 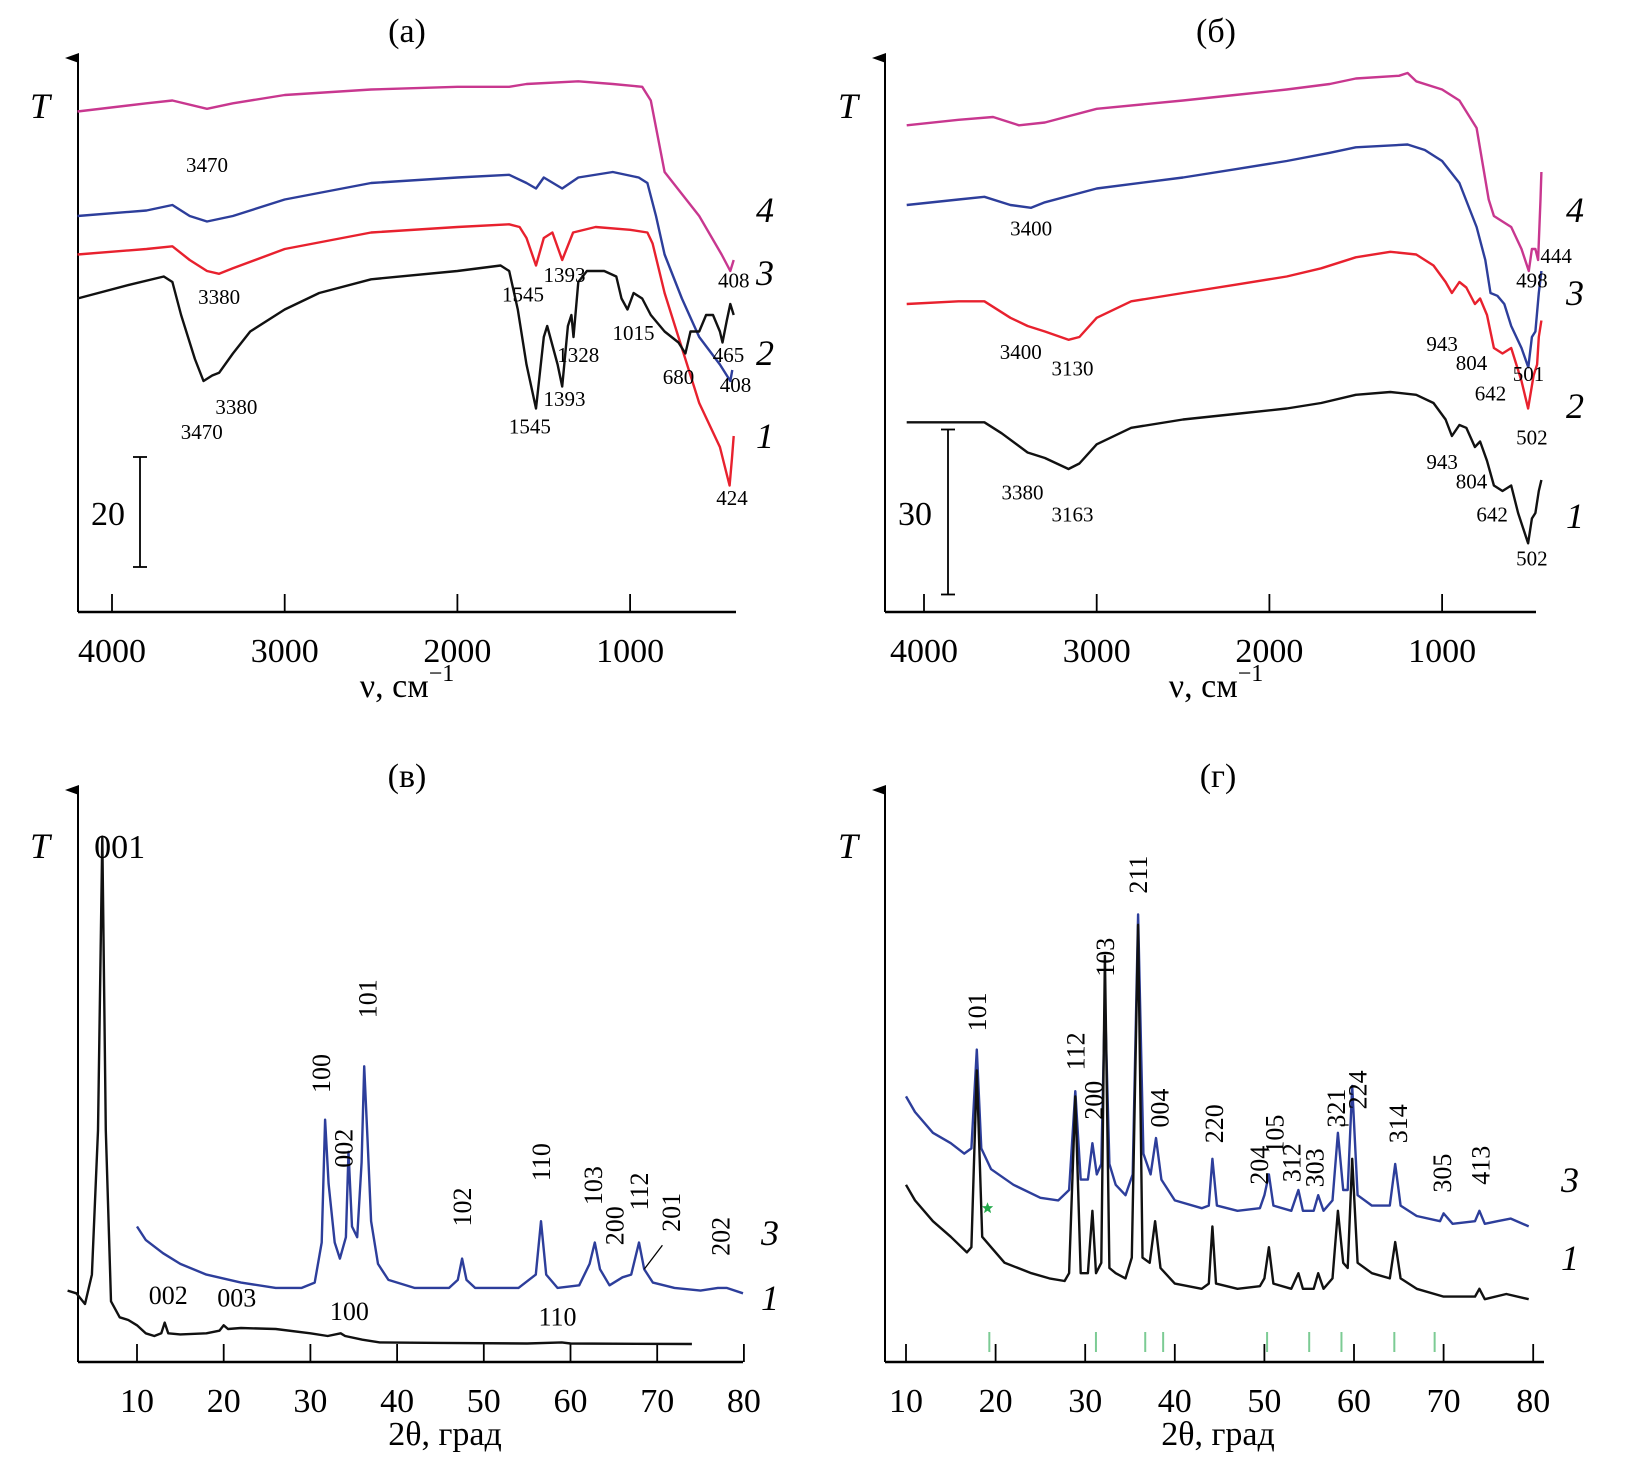 What do you see at coordinates (1218, 1434) in the screenshot?
I see `panel-d-x-axis-label: 2θ, град` at bounding box center [1218, 1434].